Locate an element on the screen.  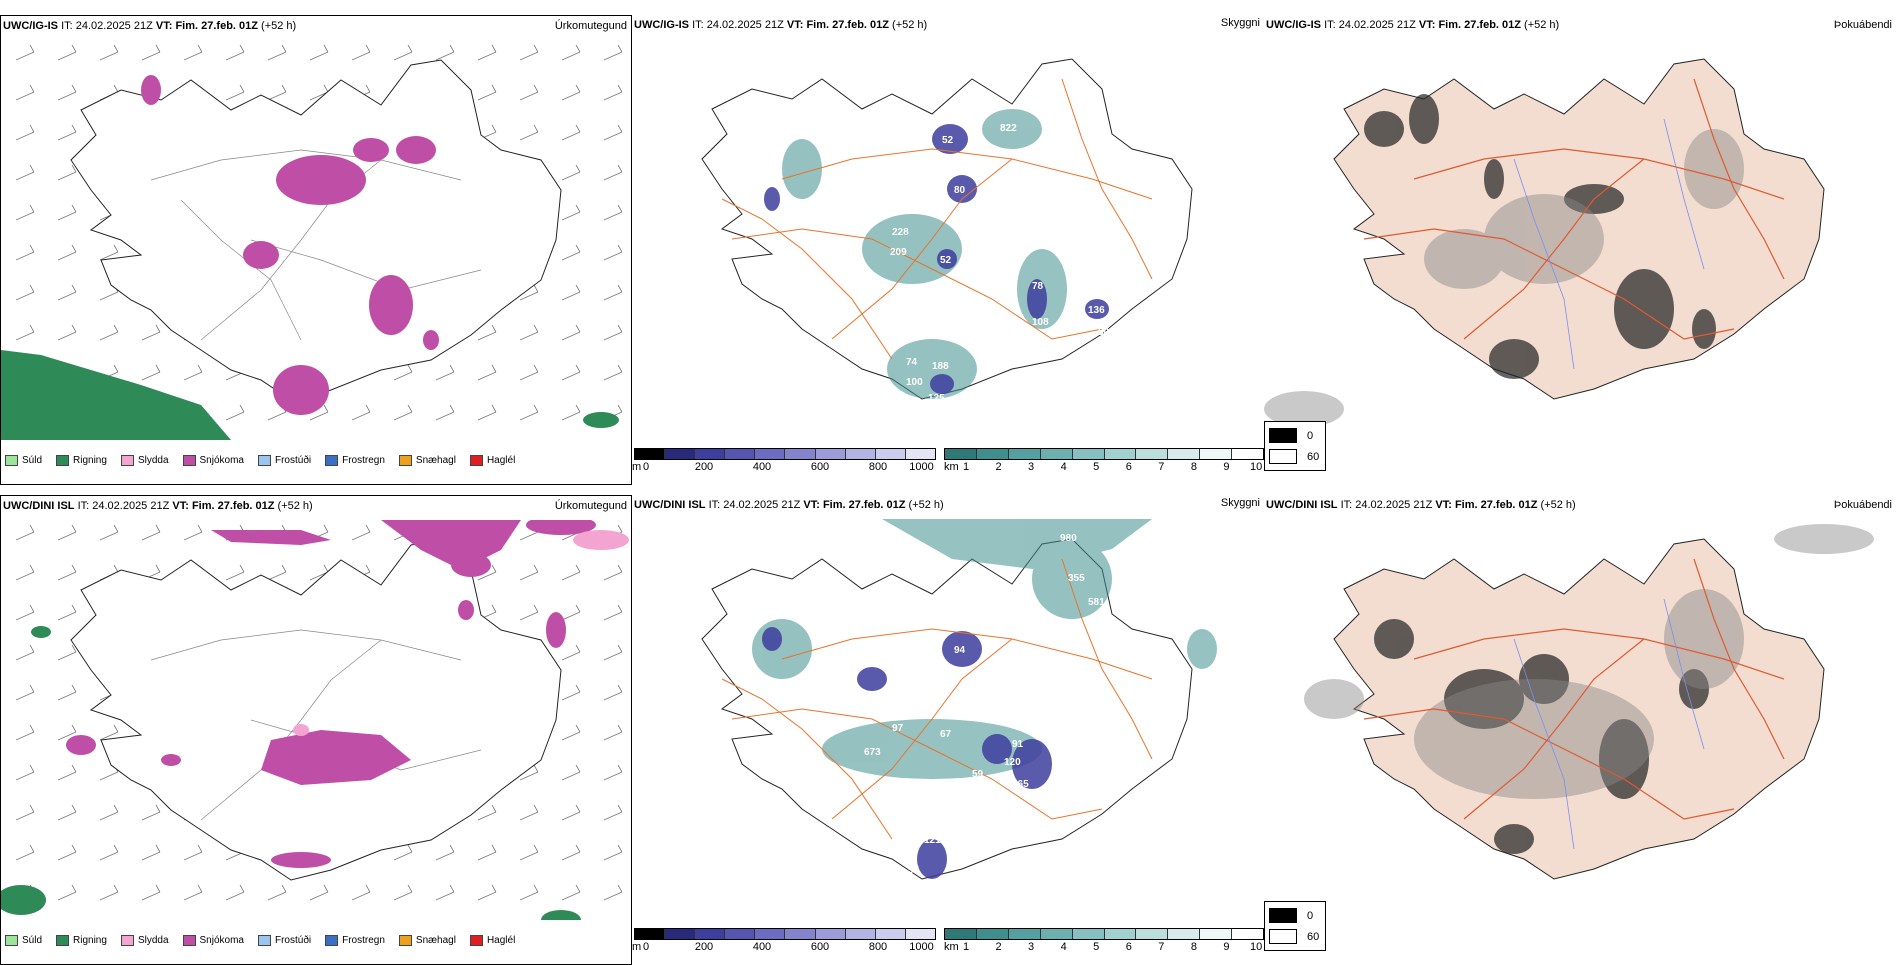
cloudbase-unit: m is located at coordinates (637, 947).